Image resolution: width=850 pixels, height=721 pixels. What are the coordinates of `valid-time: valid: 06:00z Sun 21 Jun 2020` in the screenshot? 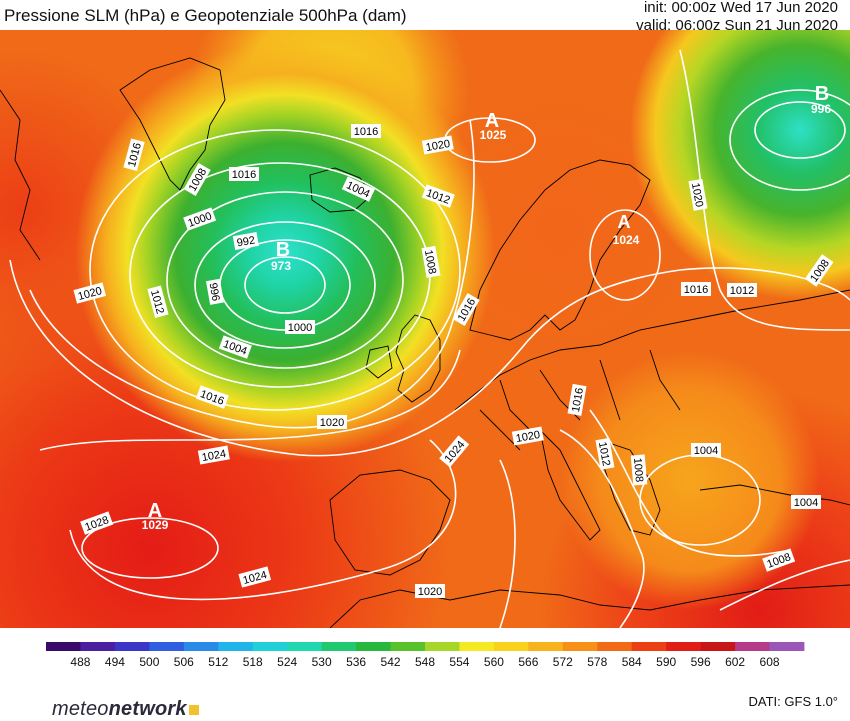 It's located at (737, 25).